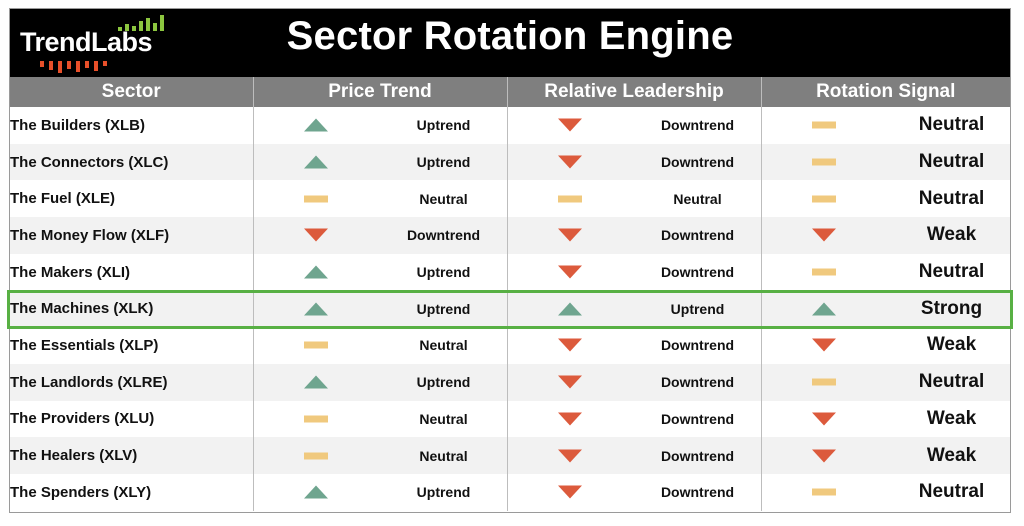  I want to click on table-row: The Healers (XLV) Neutral Downtrend Weak, so click(510, 455).